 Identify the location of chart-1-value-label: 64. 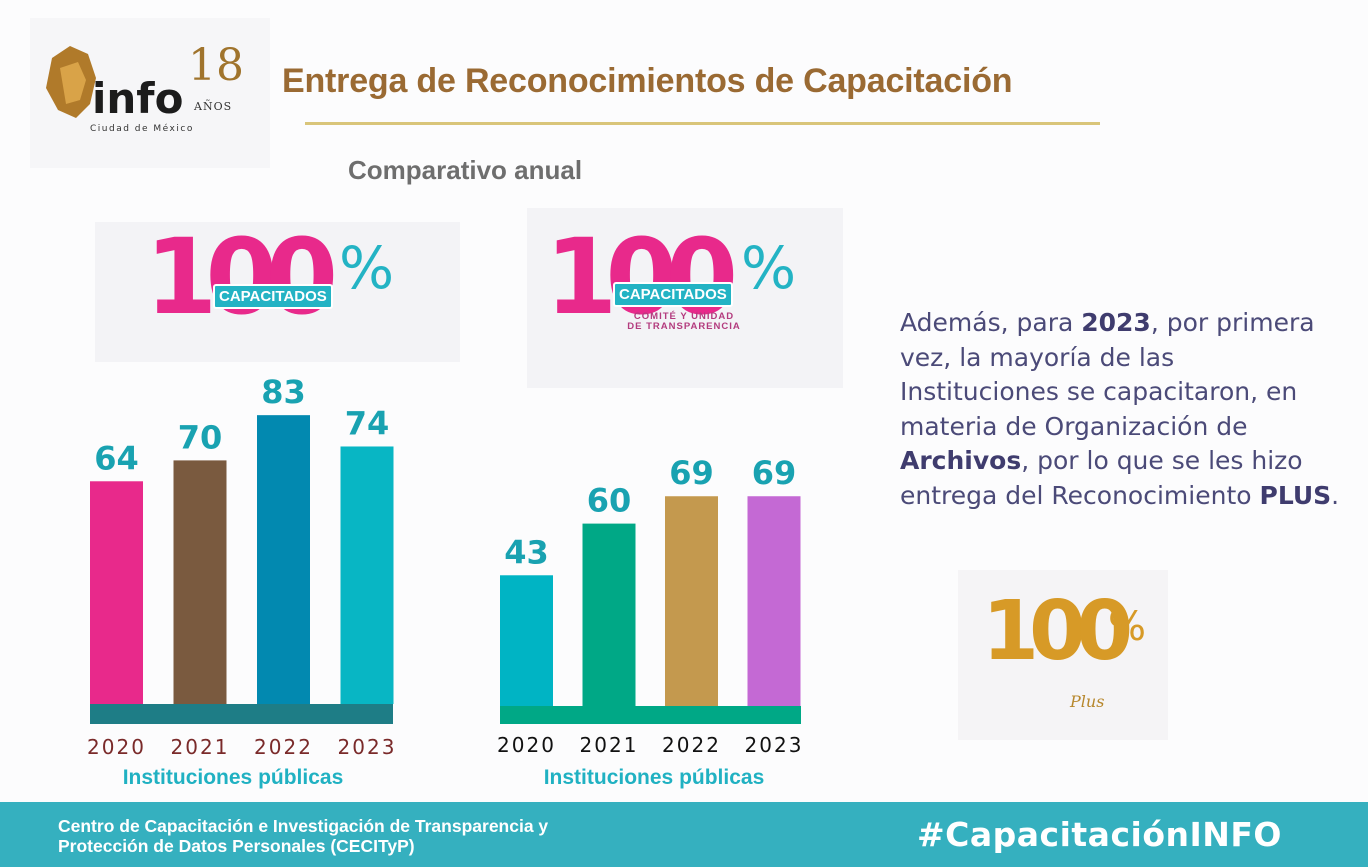
(116, 458).